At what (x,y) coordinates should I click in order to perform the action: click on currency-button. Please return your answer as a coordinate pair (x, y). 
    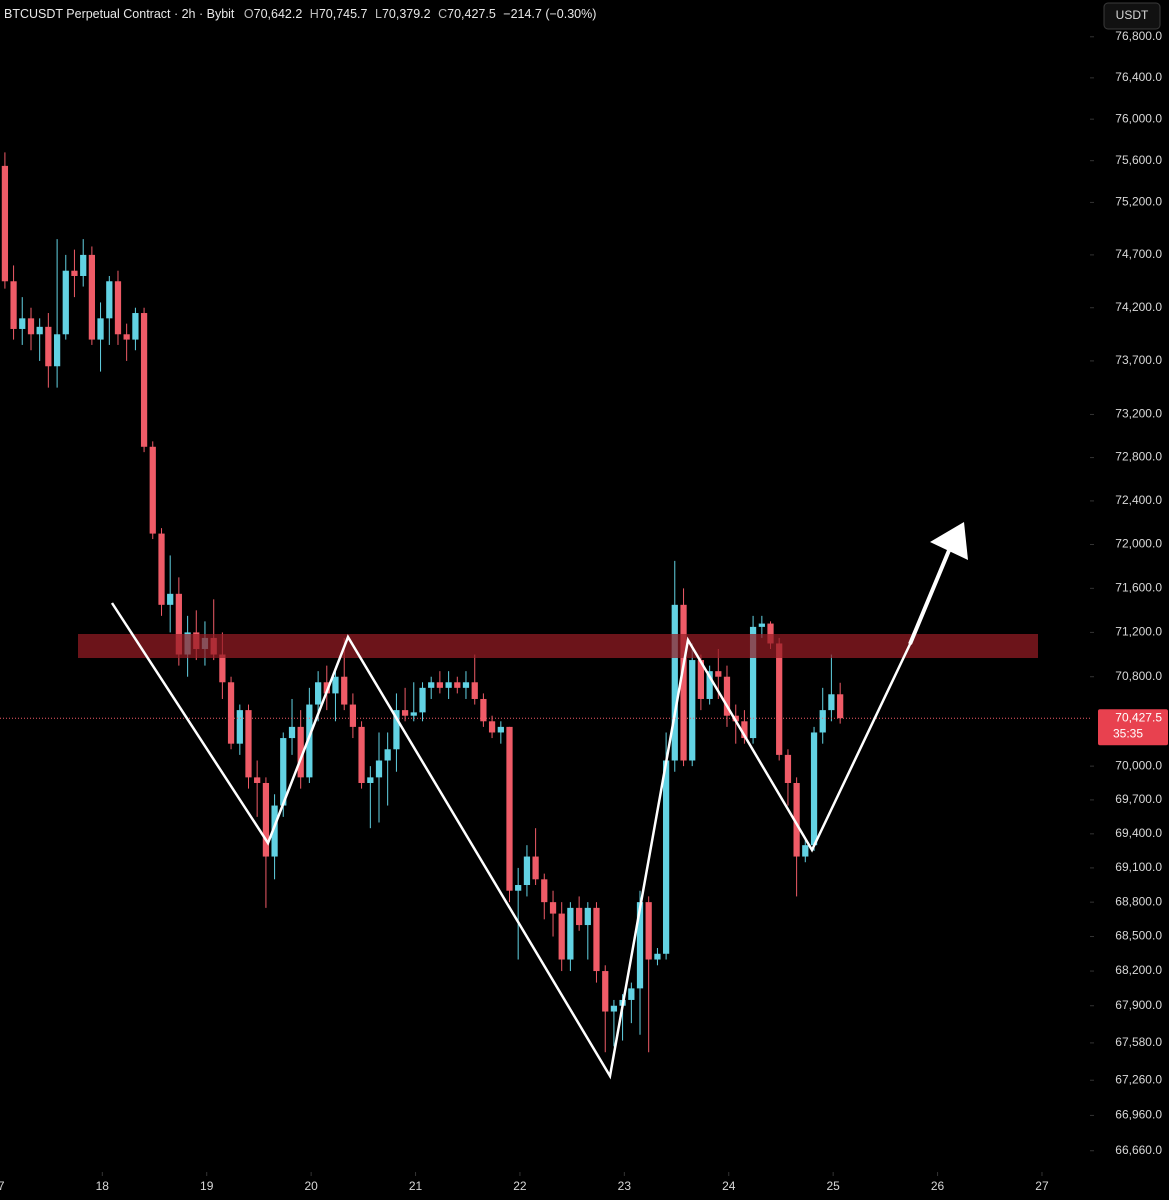
    Looking at the image, I should click on (1132, 16).